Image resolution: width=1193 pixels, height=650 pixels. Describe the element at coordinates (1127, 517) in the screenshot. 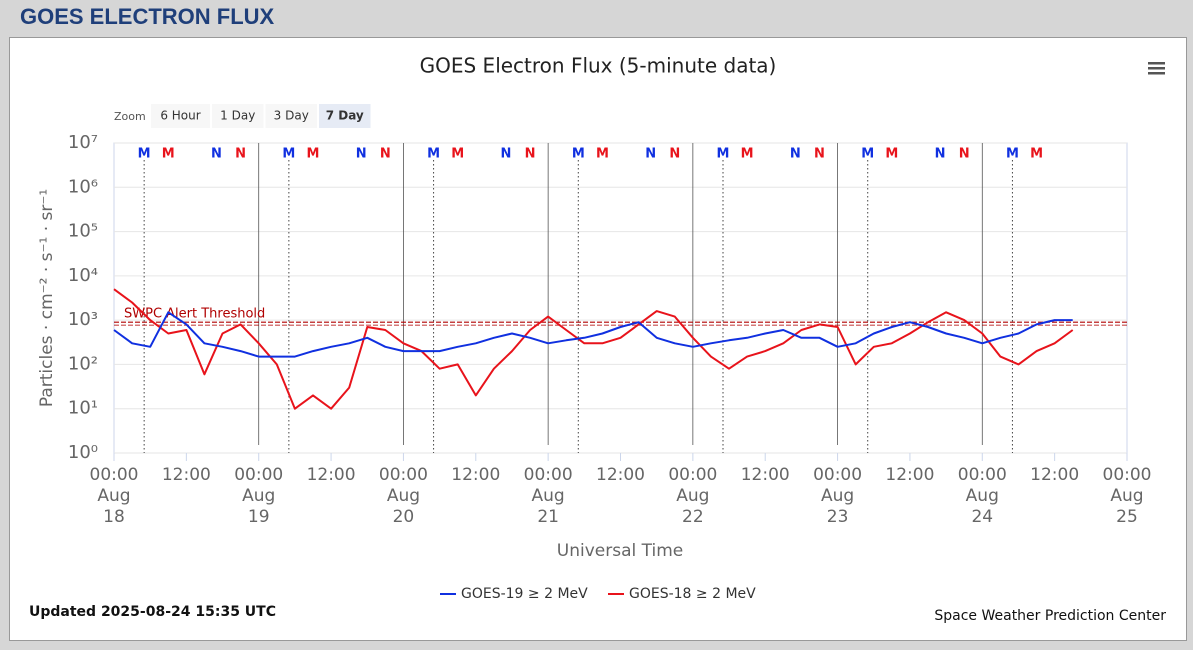

I see `x-tick-label-line: 25` at that location.